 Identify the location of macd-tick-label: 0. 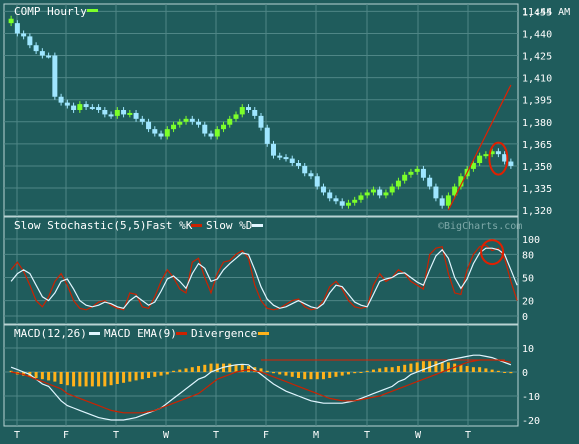
(525, 373).